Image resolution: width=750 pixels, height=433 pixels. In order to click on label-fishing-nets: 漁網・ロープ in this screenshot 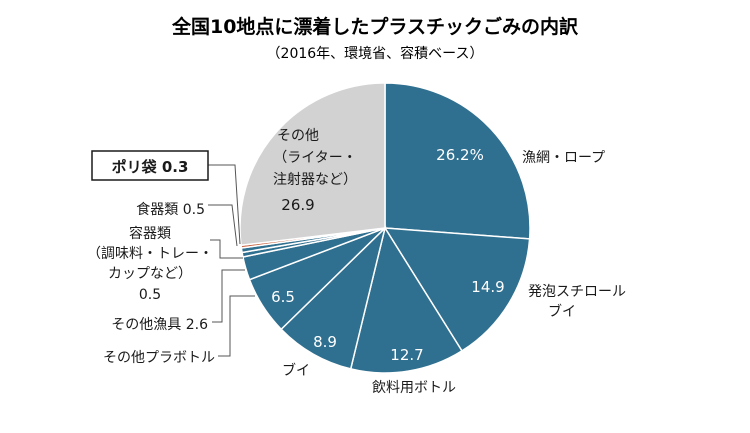, I will do `click(563, 158)`.